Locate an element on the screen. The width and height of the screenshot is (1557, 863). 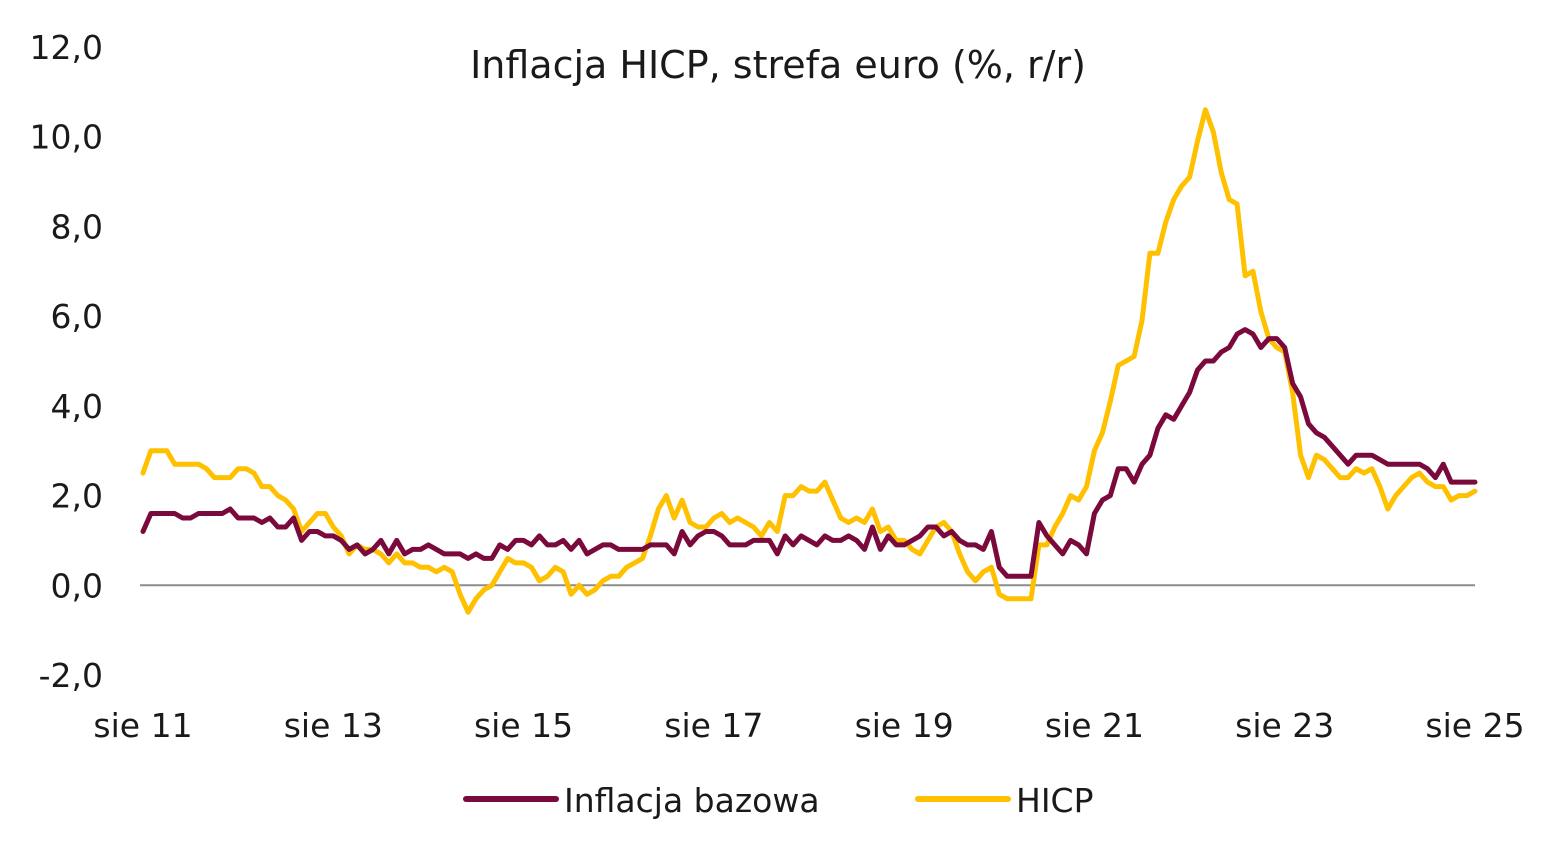
y-tick-label: -2,0 is located at coordinates (71, 675).